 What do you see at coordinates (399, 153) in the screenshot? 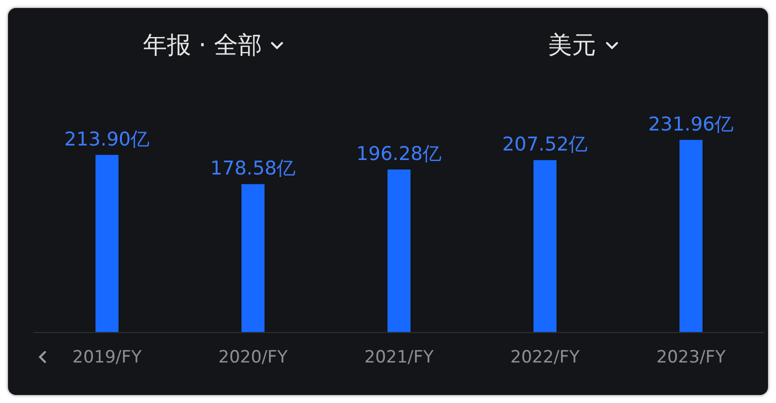
I see `data-label: 196.28亿` at bounding box center [399, 153].